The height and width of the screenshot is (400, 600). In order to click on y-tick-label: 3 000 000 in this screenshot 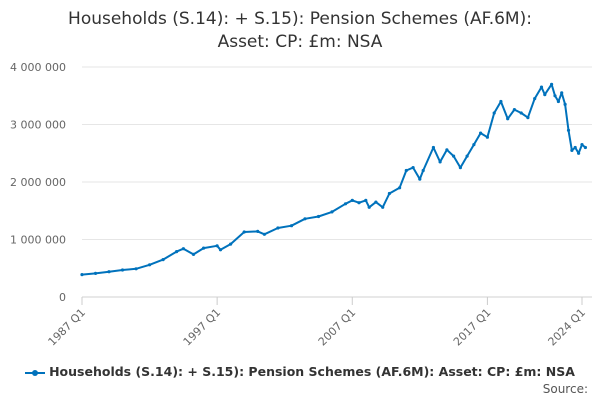, I will do `click(38, 125)`.